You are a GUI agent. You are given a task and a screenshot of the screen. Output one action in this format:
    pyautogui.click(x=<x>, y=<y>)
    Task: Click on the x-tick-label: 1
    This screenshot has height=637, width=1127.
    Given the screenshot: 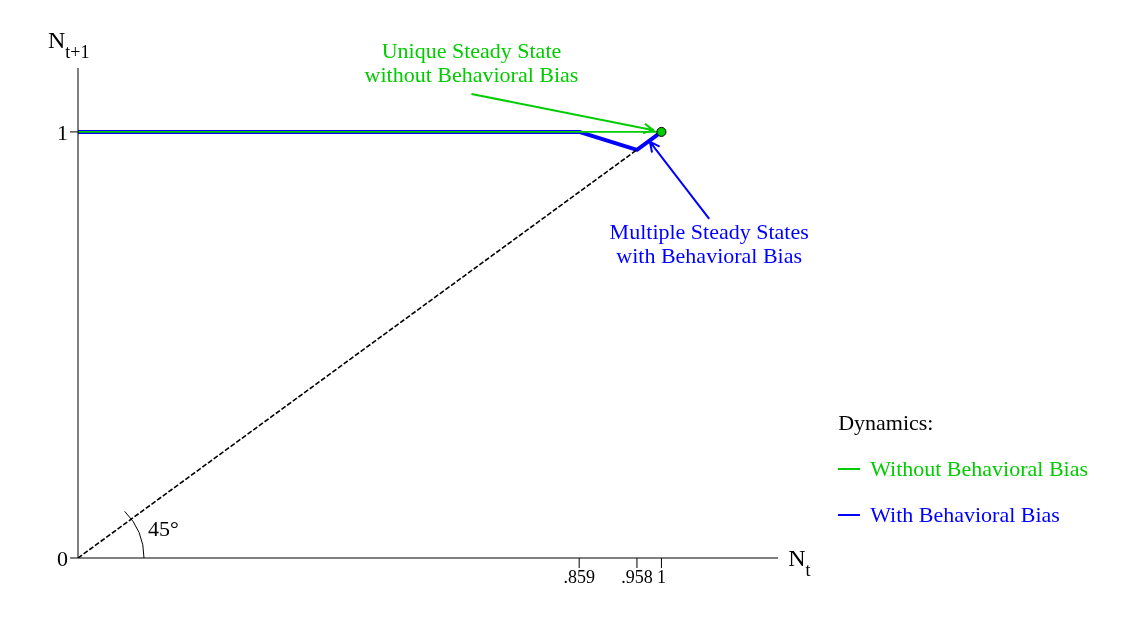 What is the action you would take?
    pyautogui.click(x=661, y=576)
    